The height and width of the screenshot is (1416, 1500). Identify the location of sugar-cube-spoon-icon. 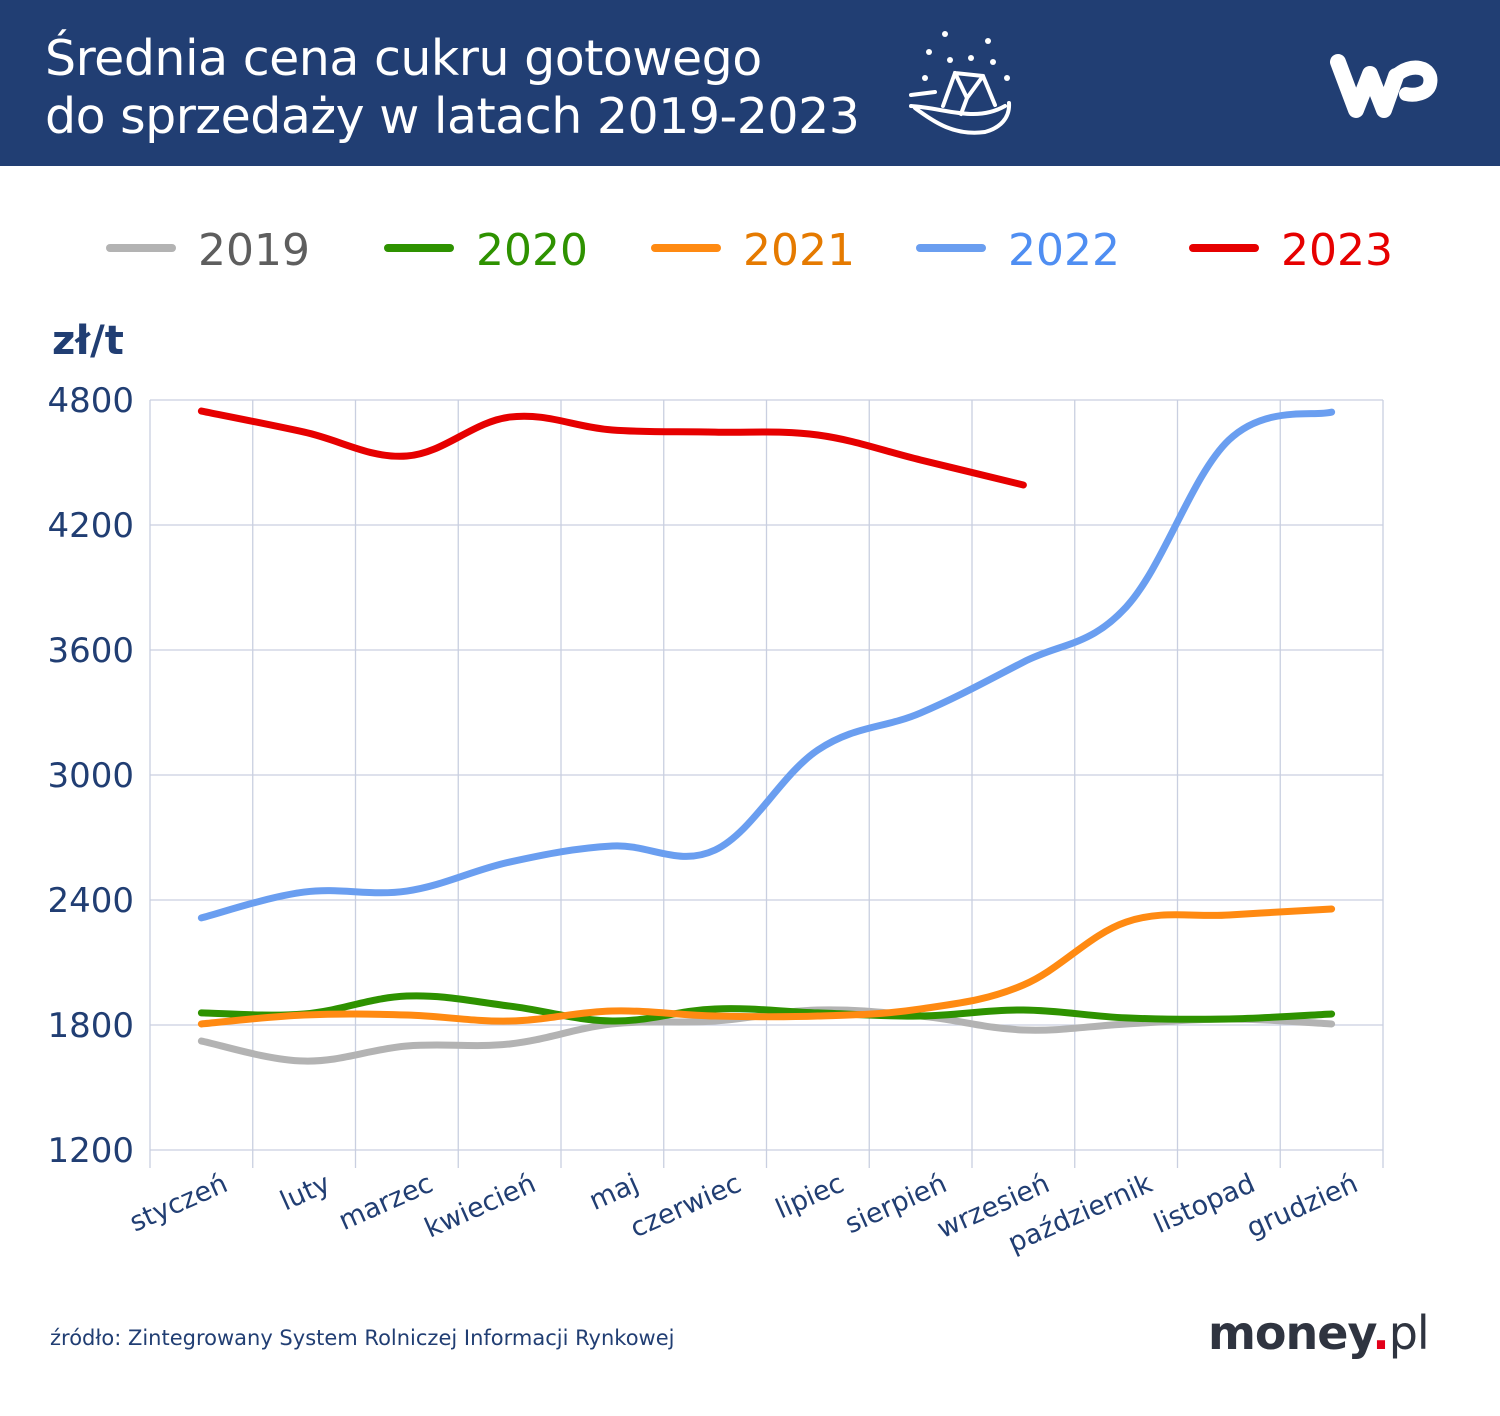
(960, 83).